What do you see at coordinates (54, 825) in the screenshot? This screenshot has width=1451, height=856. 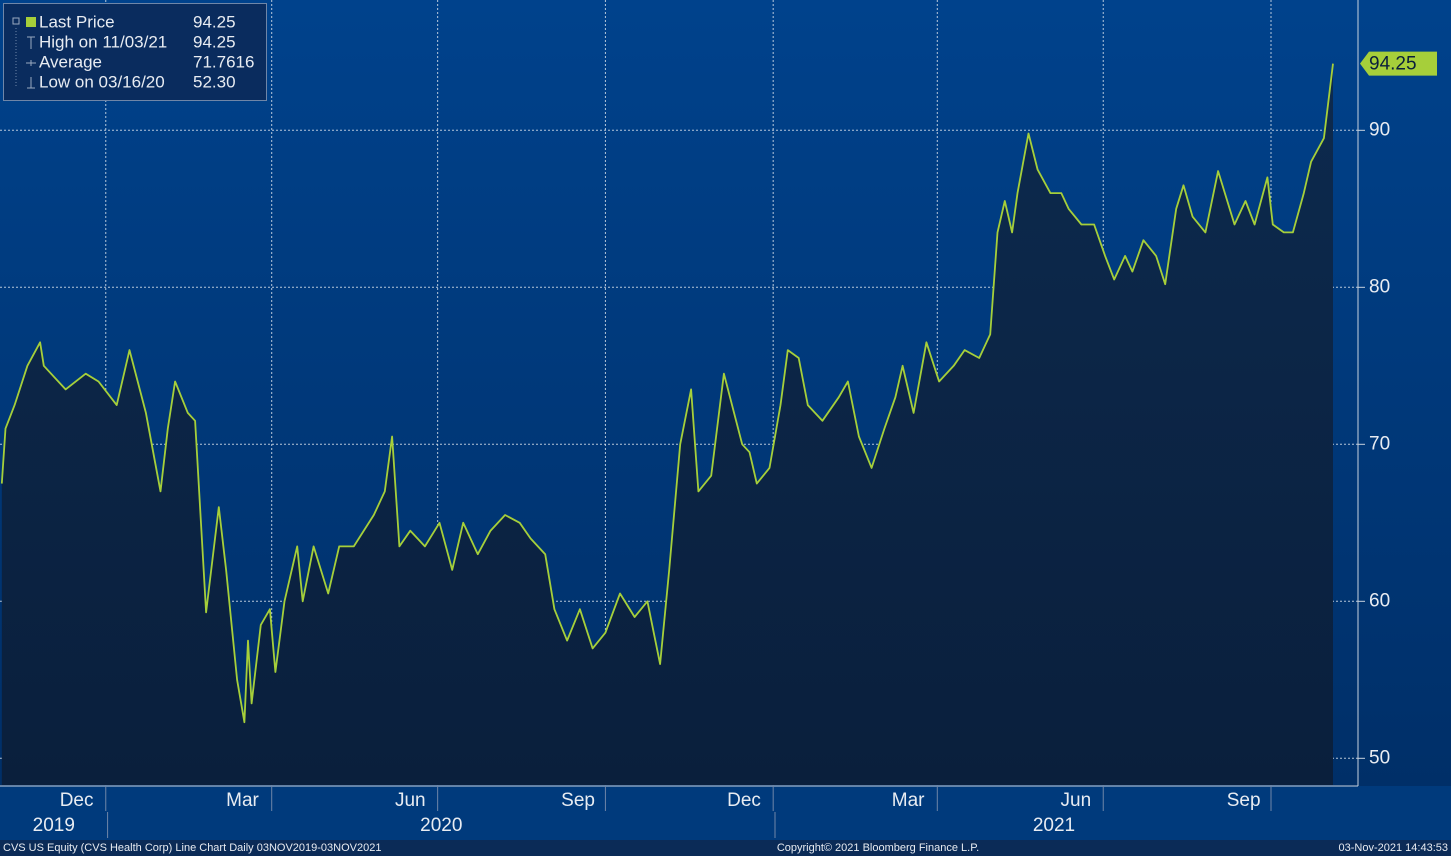 I see `year-label: 2019` at bounding box center [54, 825].